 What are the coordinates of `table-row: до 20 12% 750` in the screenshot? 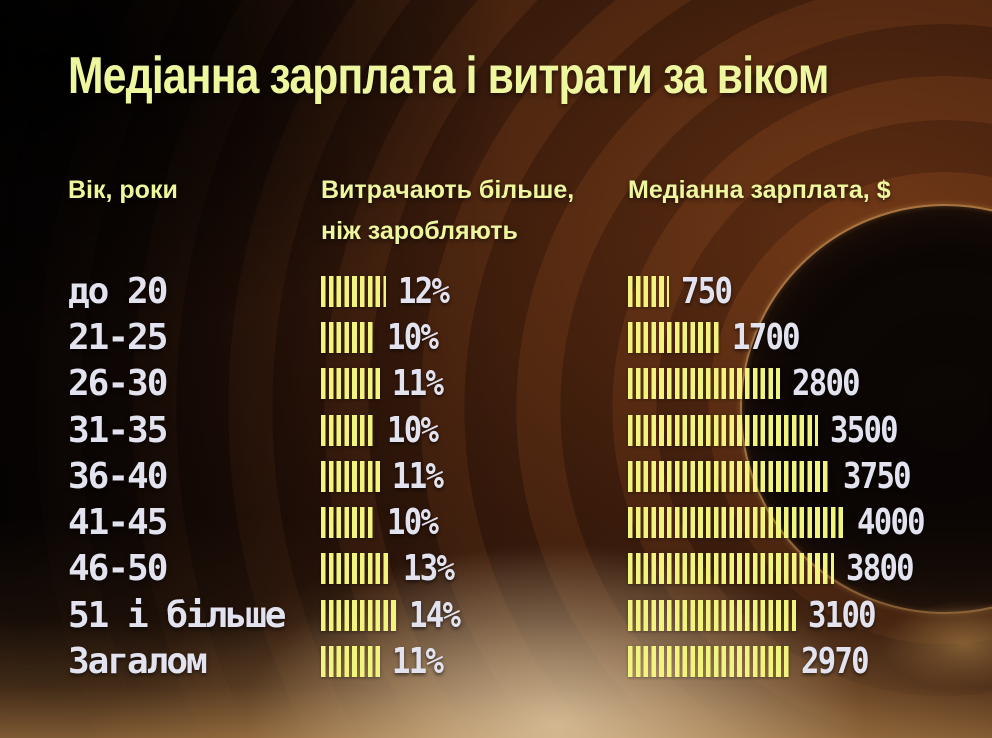 It's located at (530, 291).